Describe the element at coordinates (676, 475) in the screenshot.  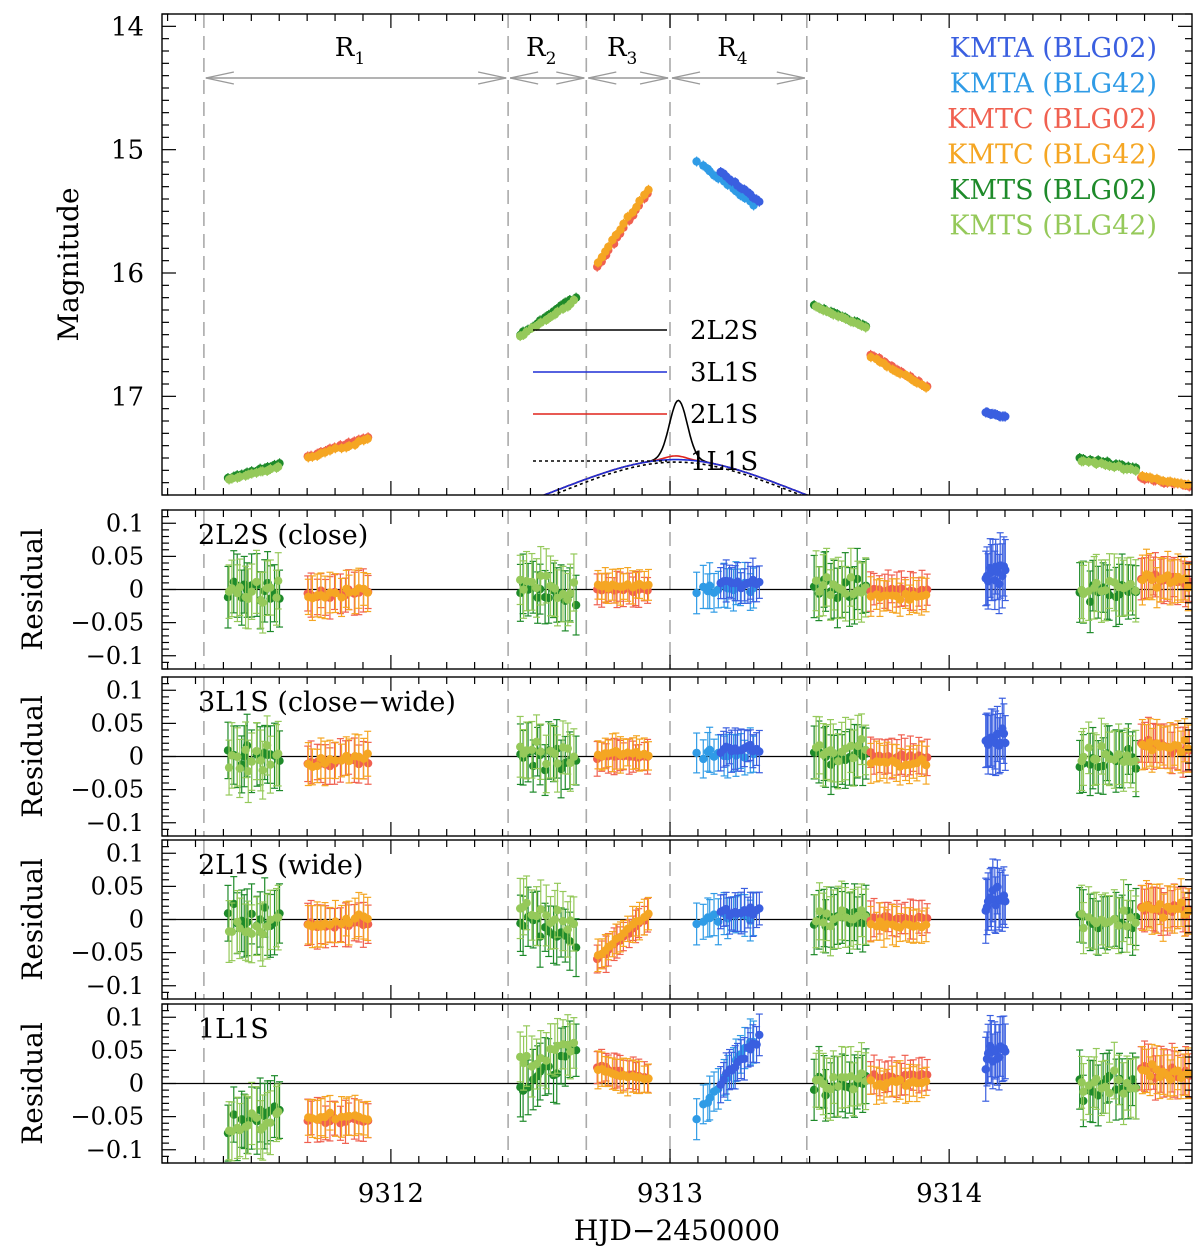
I see `model-curve-2l1s` at that location.